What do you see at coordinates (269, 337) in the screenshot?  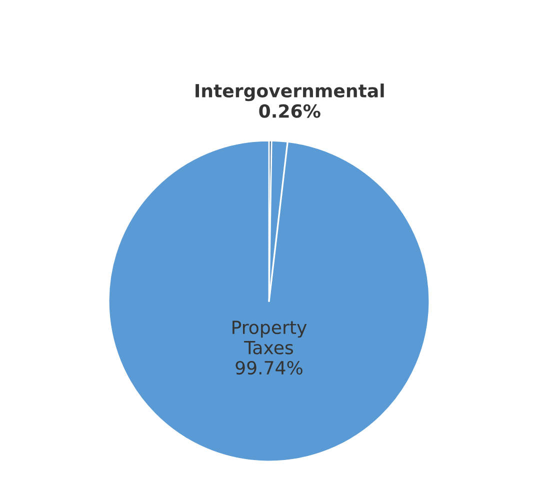 I see `slice-label: Property Taxes` at bounding box center [269, 337].